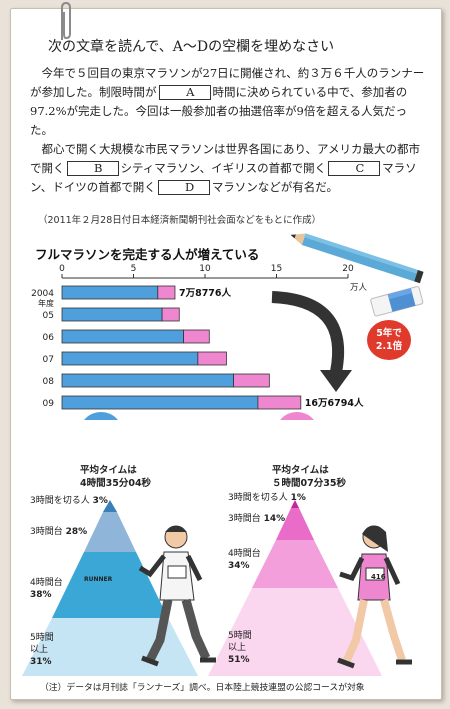 Image resolution: width=450 pixels, height=709 pixels. I want to click on female-tier-3-label: 4時間台, so click(244, 554).